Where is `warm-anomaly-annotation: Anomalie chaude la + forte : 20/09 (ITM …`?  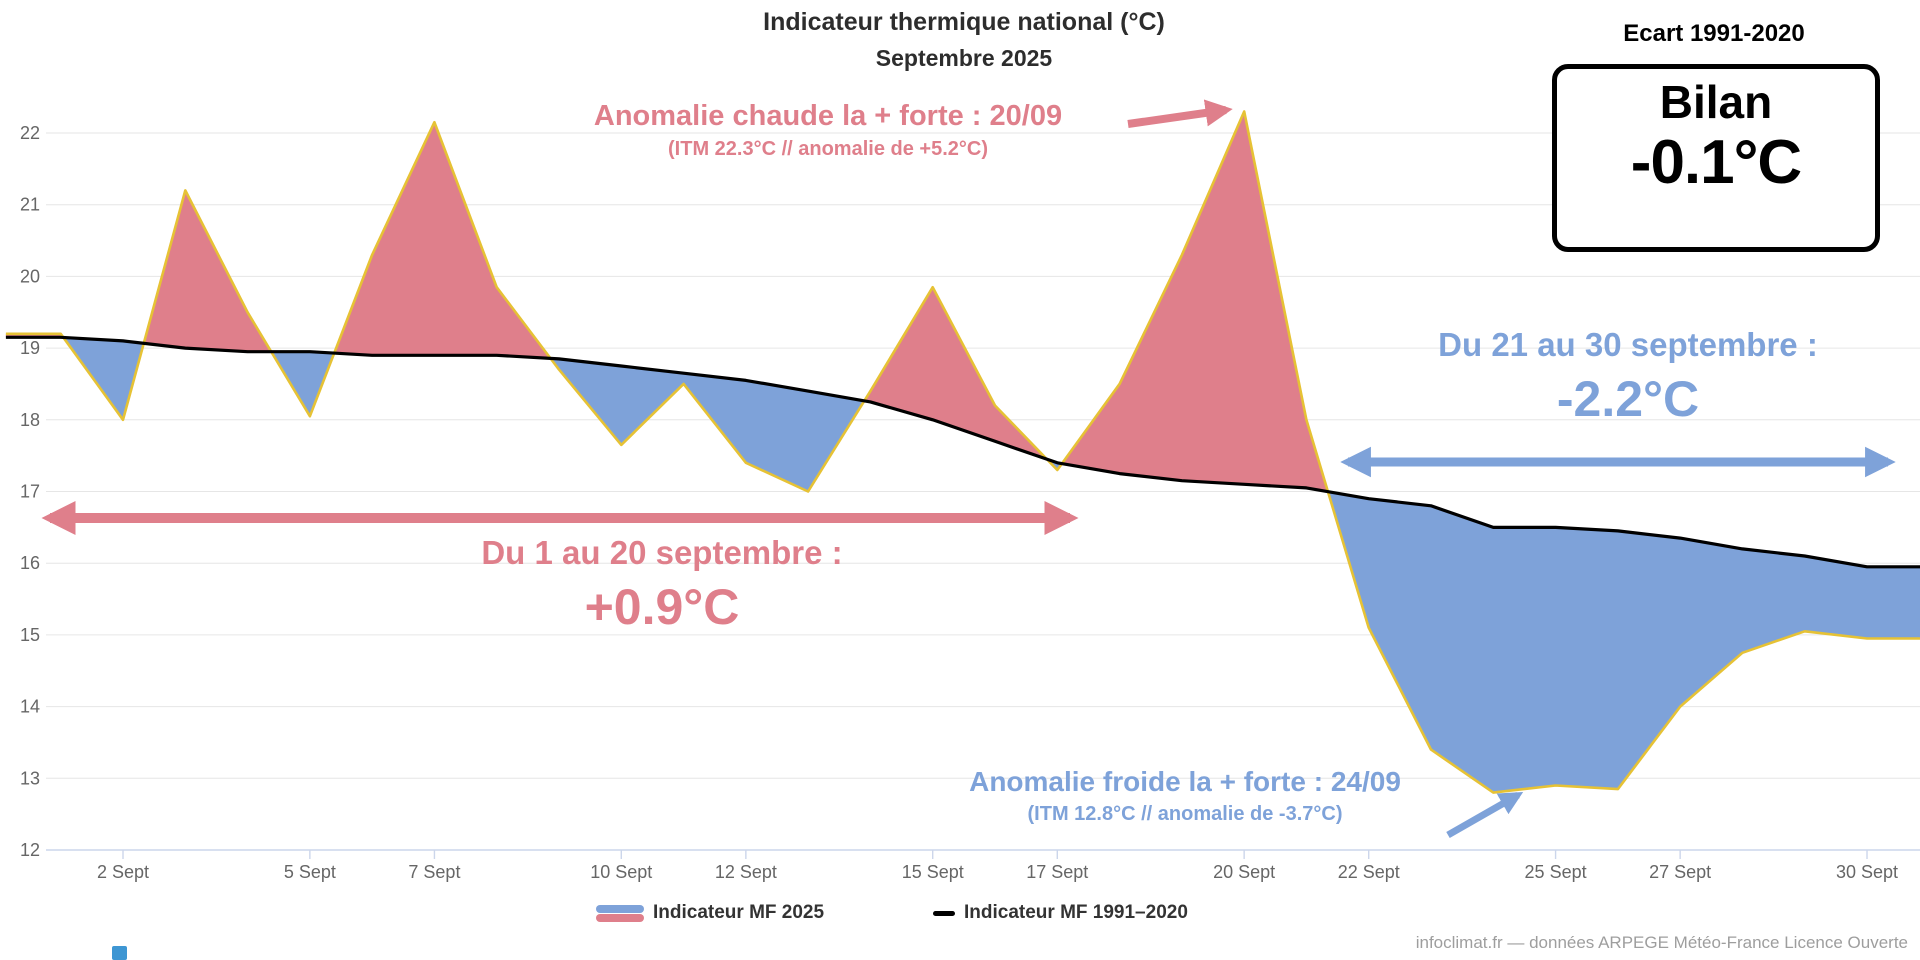
warm-anomaly-annotation: Anomalie chaude la + forte : 20/09 (ITM … is located at coordinates (828, 130).